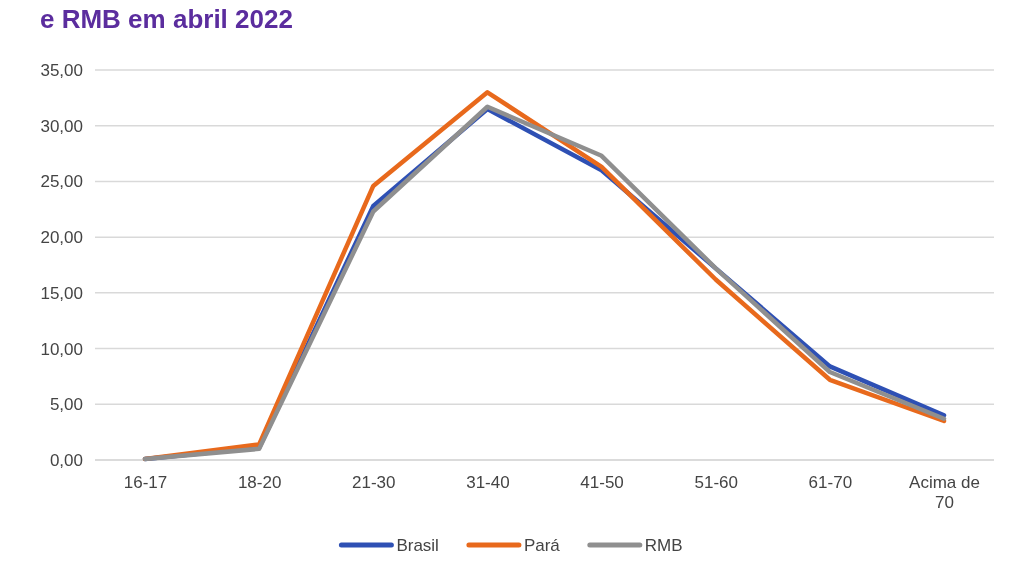 The width and height of the screenshot is (1024, 570). Describe the element at coordinates (944, 493) in the screenshot. I see `x-tick-label: Acima de 70` at that location.